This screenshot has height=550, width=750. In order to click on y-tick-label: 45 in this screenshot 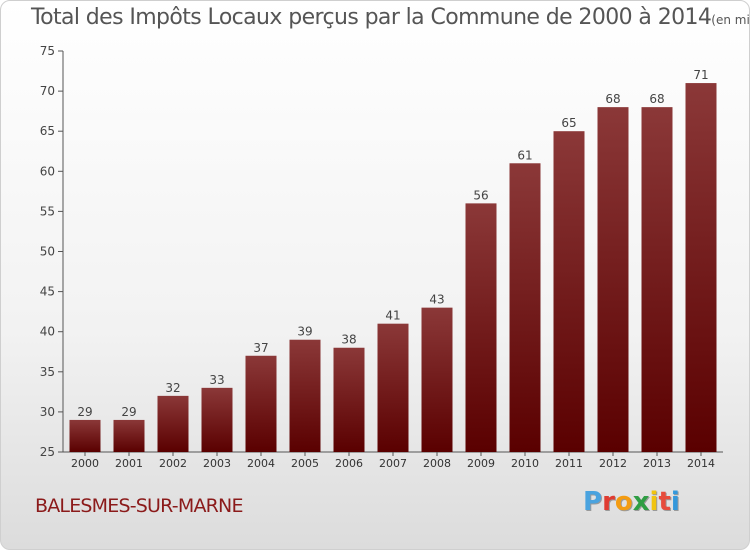, I will do `click(47, 292)`.